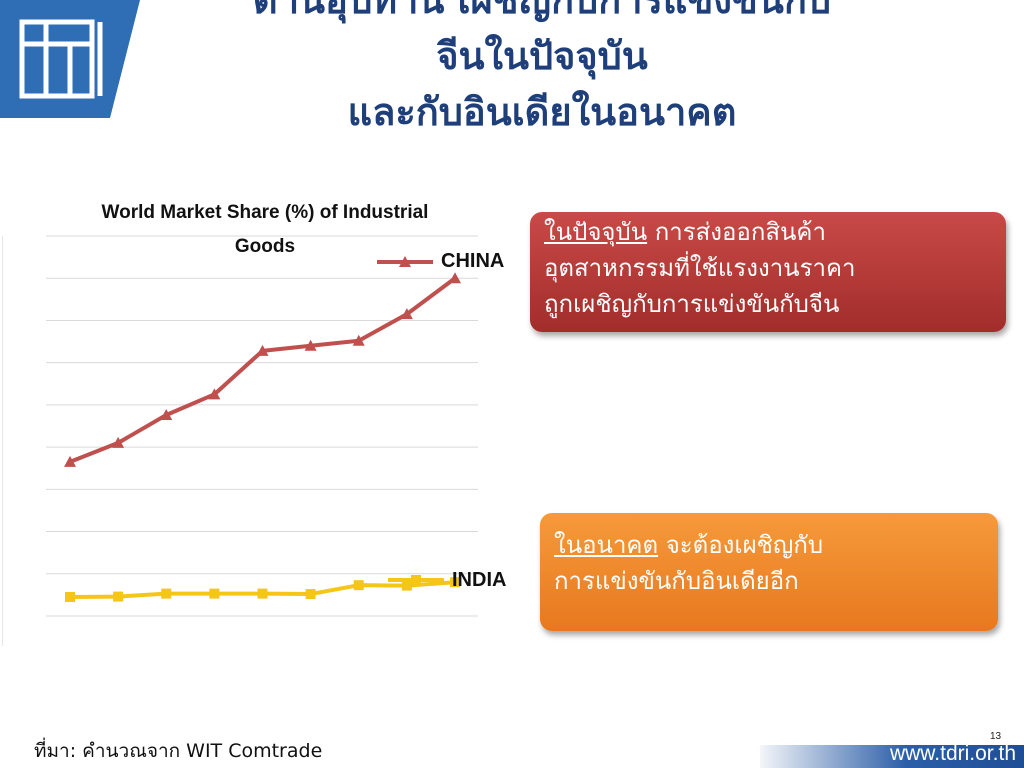 This screenshot has width=1024, height=768. What do you see at coordinates (542, 11) in the screenshot?
I see `title-line-1: ด้านอุปทาน เผชิญกับการแข่งขันกับ` at bounding box center [542, 11].